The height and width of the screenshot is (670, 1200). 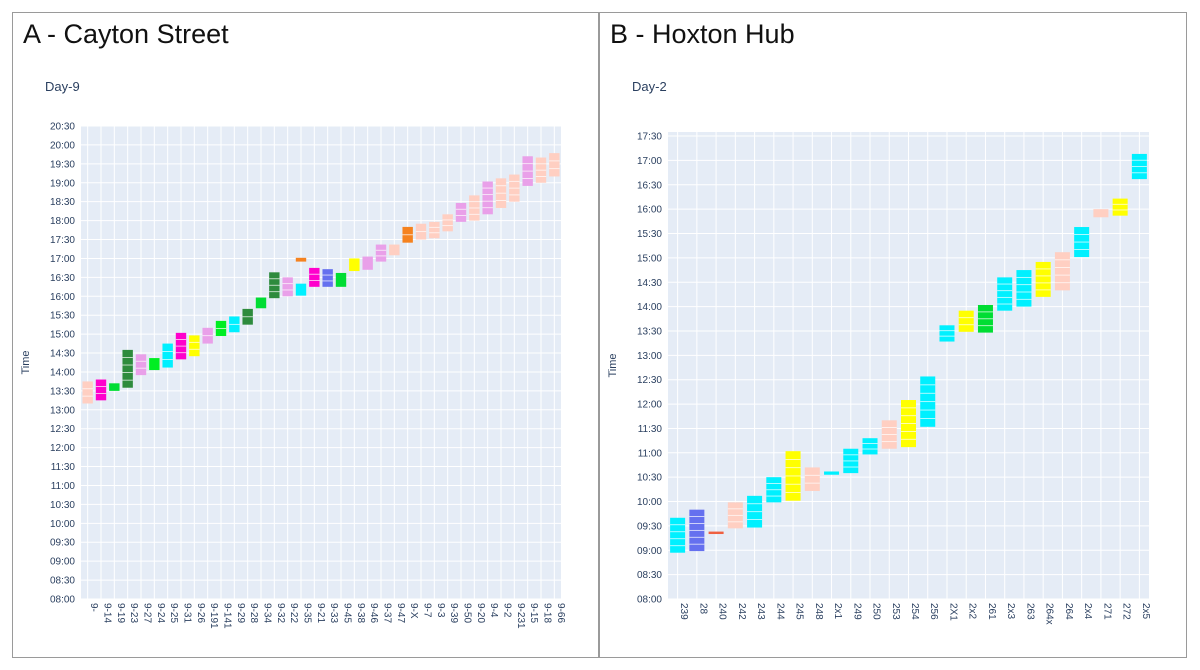 I want to click on x-tick-label: 9-38, so click(x=360, y=613).